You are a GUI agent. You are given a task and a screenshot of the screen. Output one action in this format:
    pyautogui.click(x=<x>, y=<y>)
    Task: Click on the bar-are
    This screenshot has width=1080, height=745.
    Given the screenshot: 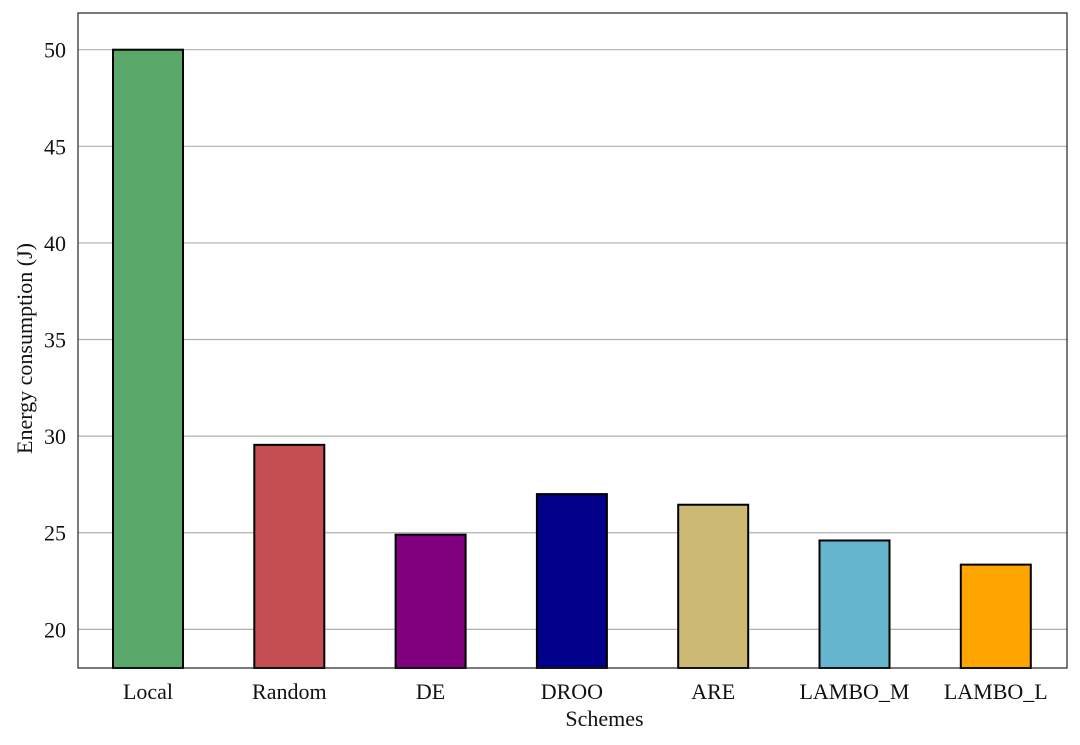 What is the action you would take?
    pyautogui.click(x=713, y=586)
    